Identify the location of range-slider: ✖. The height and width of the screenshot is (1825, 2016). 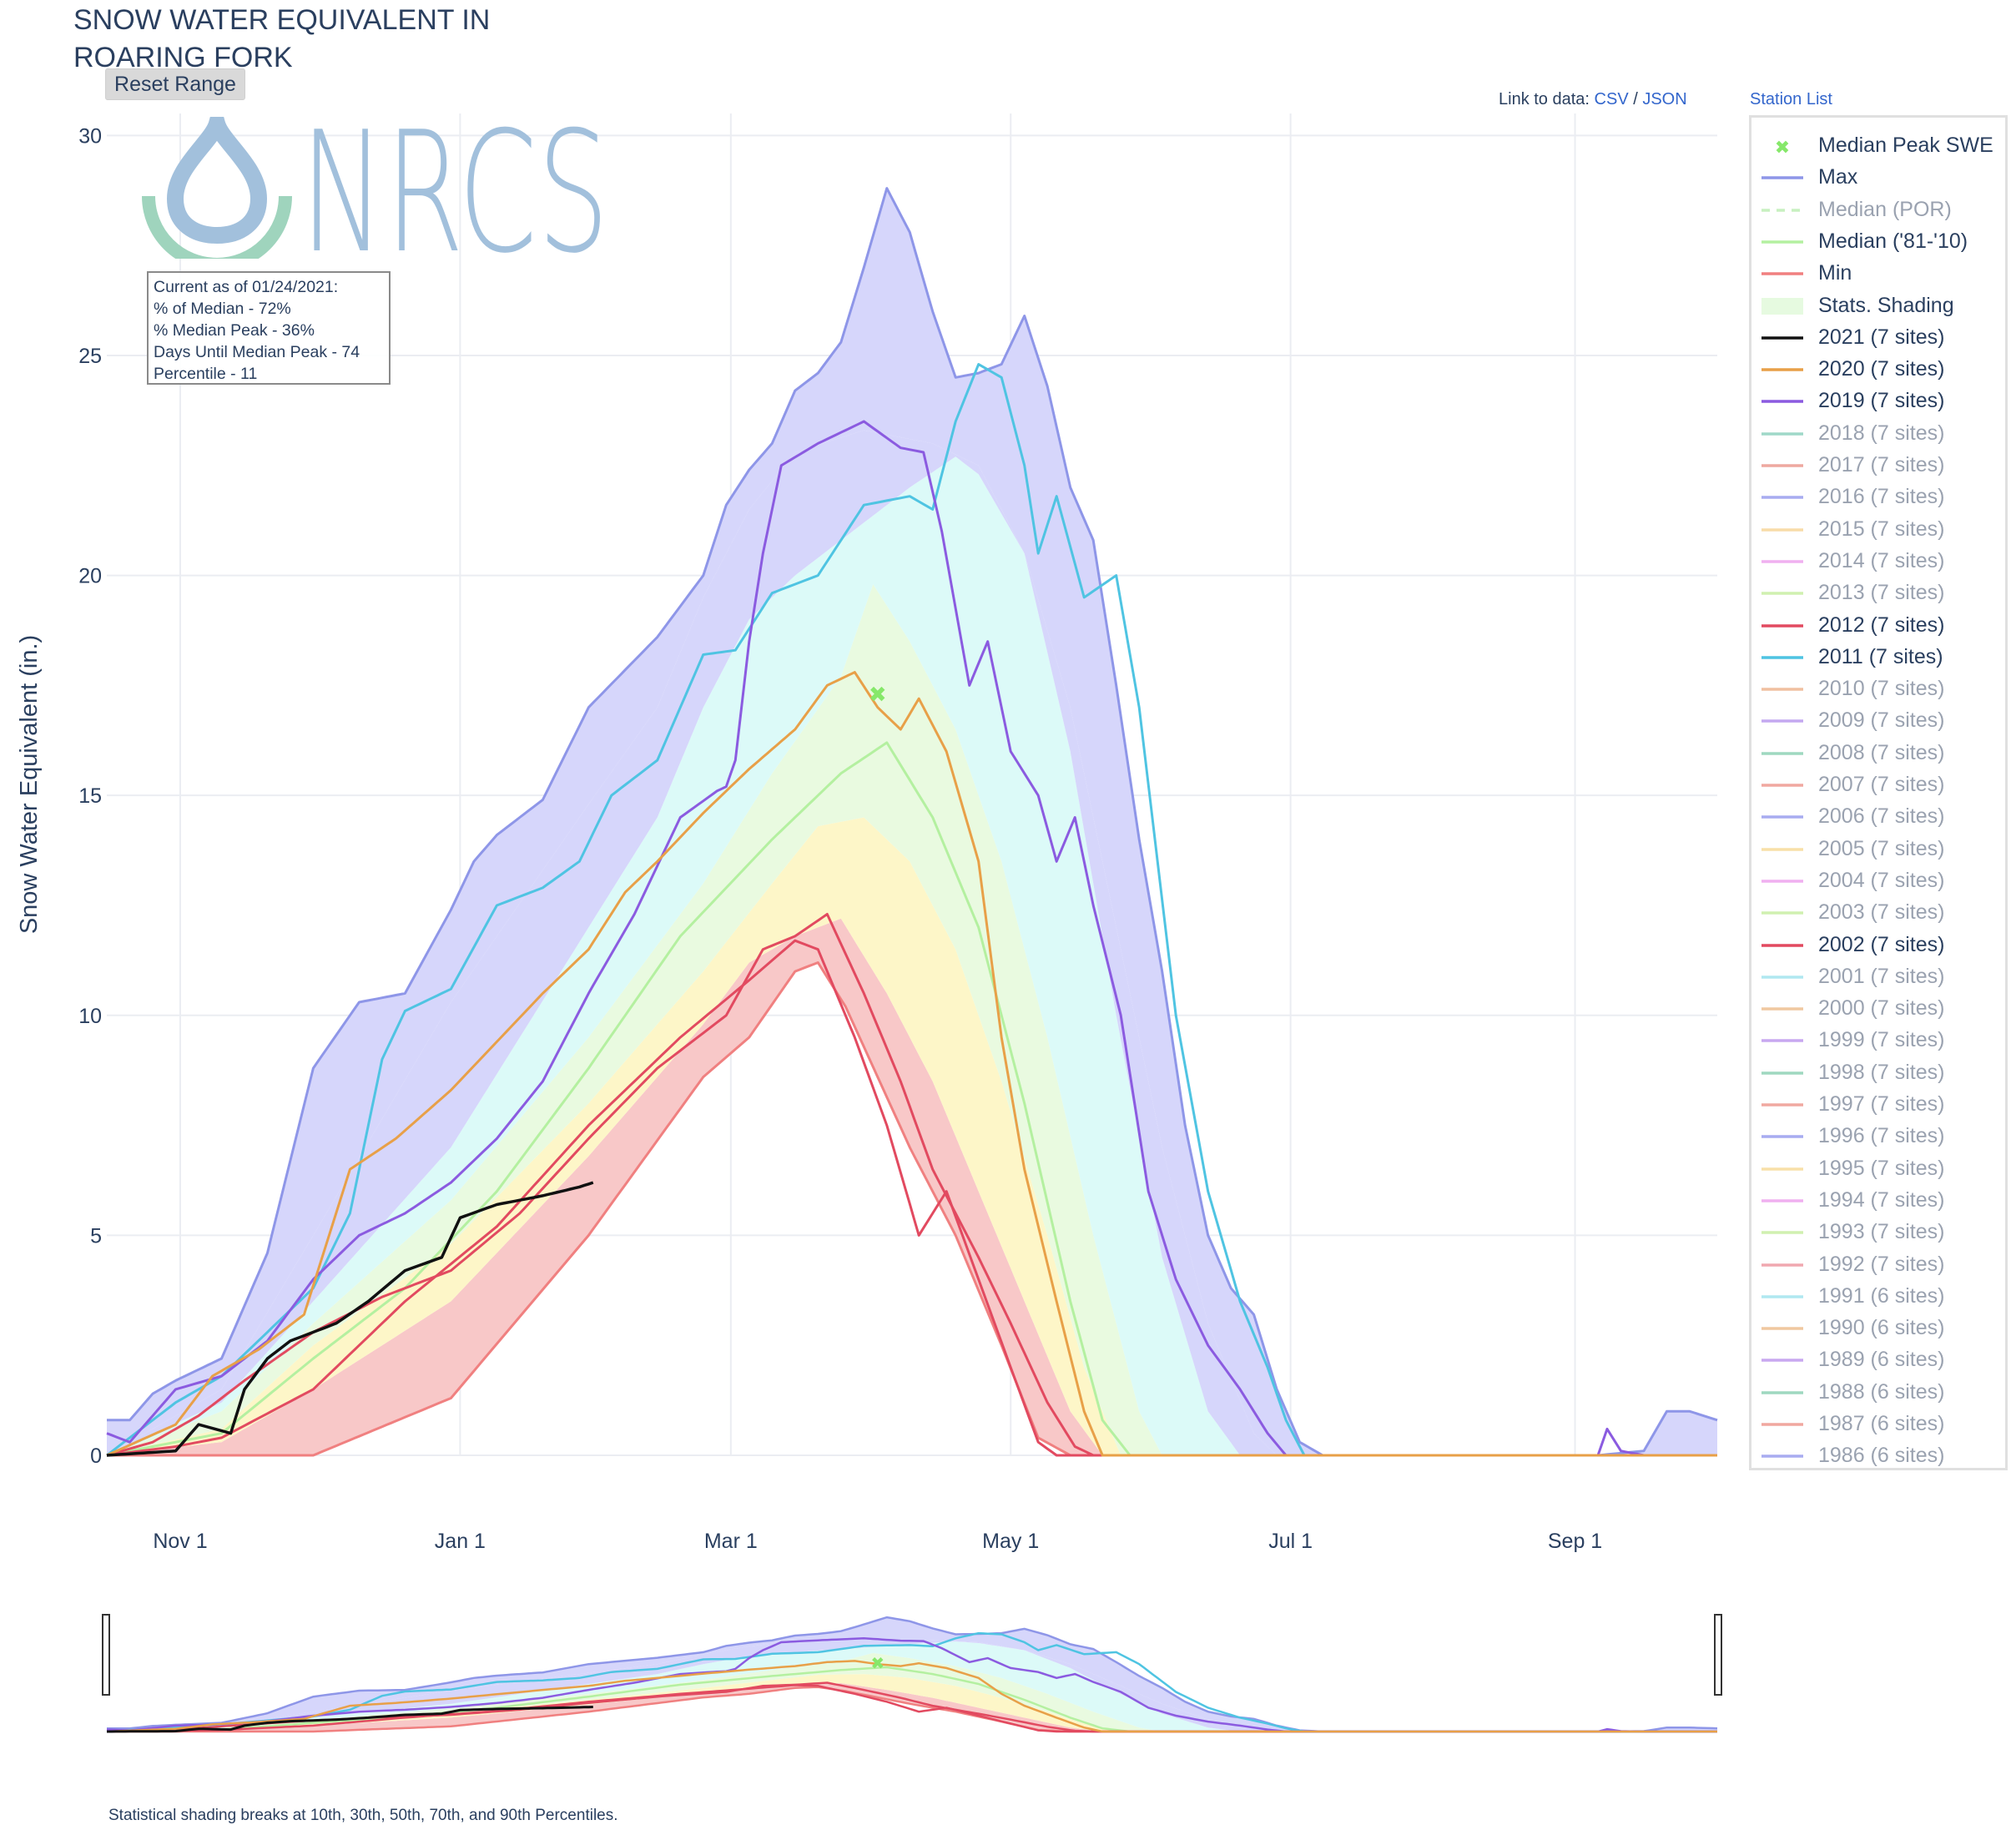
(912, 1673).